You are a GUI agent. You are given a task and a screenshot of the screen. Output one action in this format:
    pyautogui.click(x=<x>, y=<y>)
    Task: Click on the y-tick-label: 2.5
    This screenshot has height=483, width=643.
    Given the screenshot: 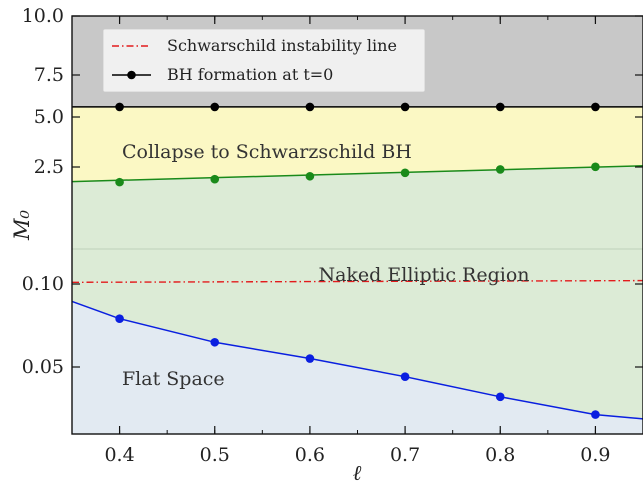 What is the action you would take?
    pyautogui.click(x=49, y=167)
    